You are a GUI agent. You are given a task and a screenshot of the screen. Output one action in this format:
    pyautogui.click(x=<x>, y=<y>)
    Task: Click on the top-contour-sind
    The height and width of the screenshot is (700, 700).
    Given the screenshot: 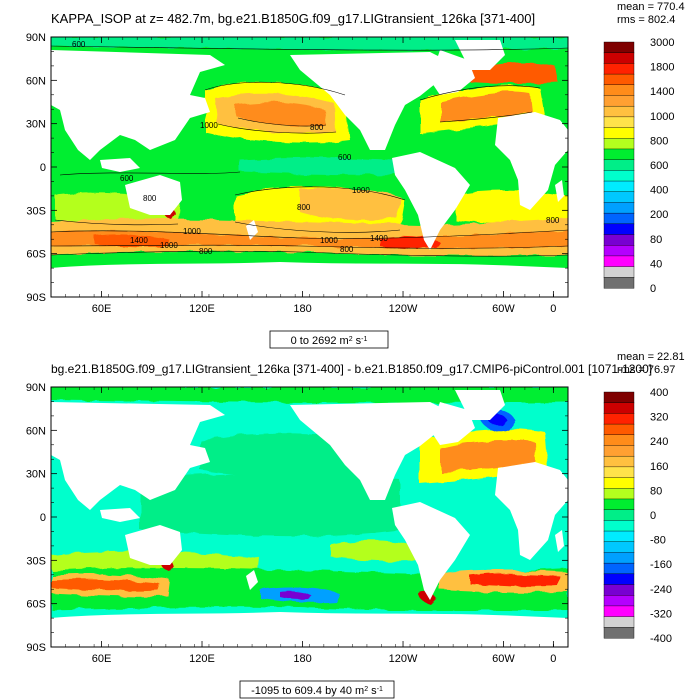 What is the action you would take?
    pyautogui.click(x=116, y=222)
    